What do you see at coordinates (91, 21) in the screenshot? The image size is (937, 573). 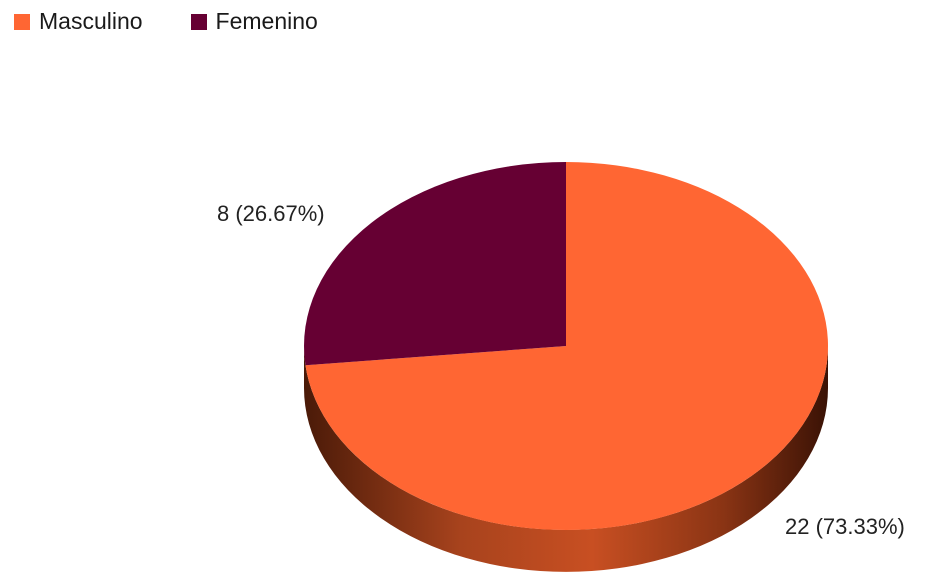 I see `legend-label-masculino: Masculino` at bounding box center [91, 21].